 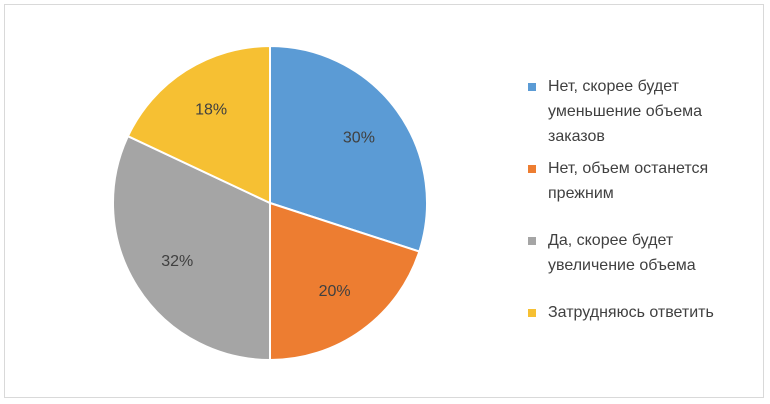 What do you see at coordinates (335, 291) in the screenshot?
I see `data-label: 20%` at bounding box center [335, 291].